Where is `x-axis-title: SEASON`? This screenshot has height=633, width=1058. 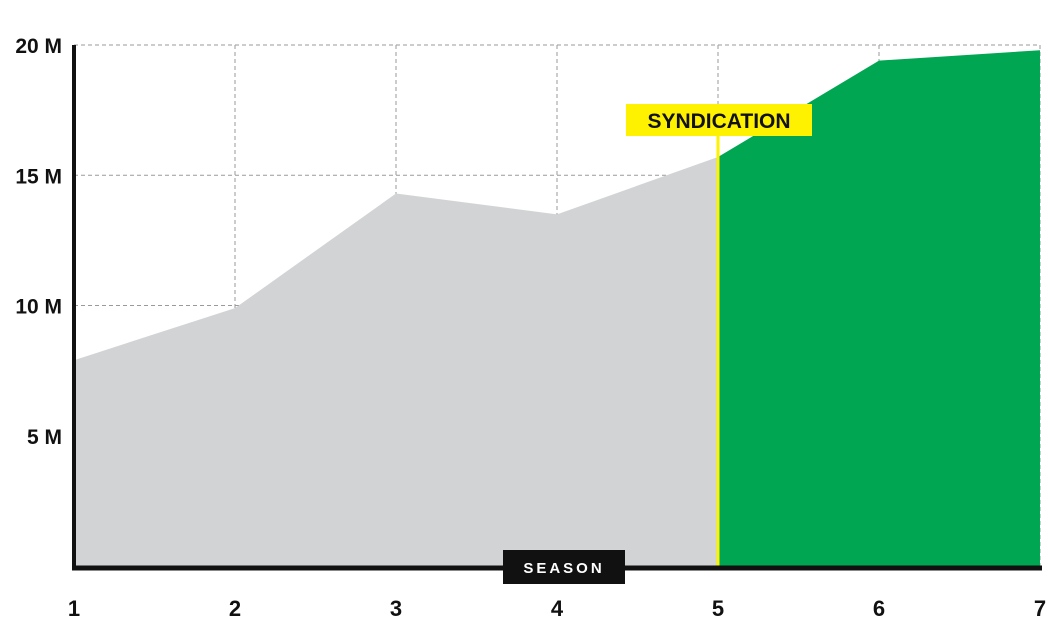 x-axis-title: SEASON is located at coordinates (563, 568).